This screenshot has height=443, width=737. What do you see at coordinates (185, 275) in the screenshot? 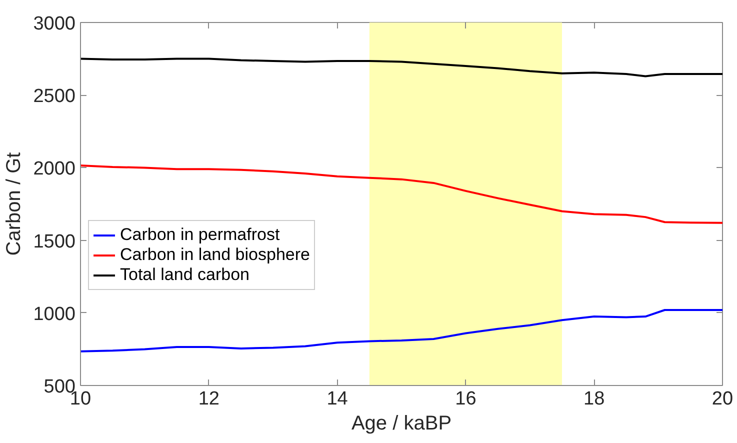
I see `legend-label: Total land carbon` at bounding box center [185, 275].